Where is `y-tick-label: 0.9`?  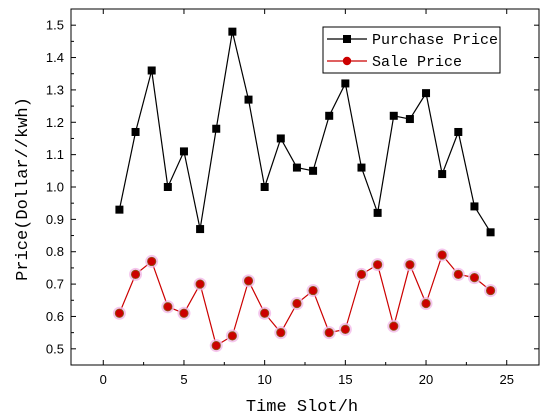
y-tick-label: 0.9 is located at coordinates (55, 219).